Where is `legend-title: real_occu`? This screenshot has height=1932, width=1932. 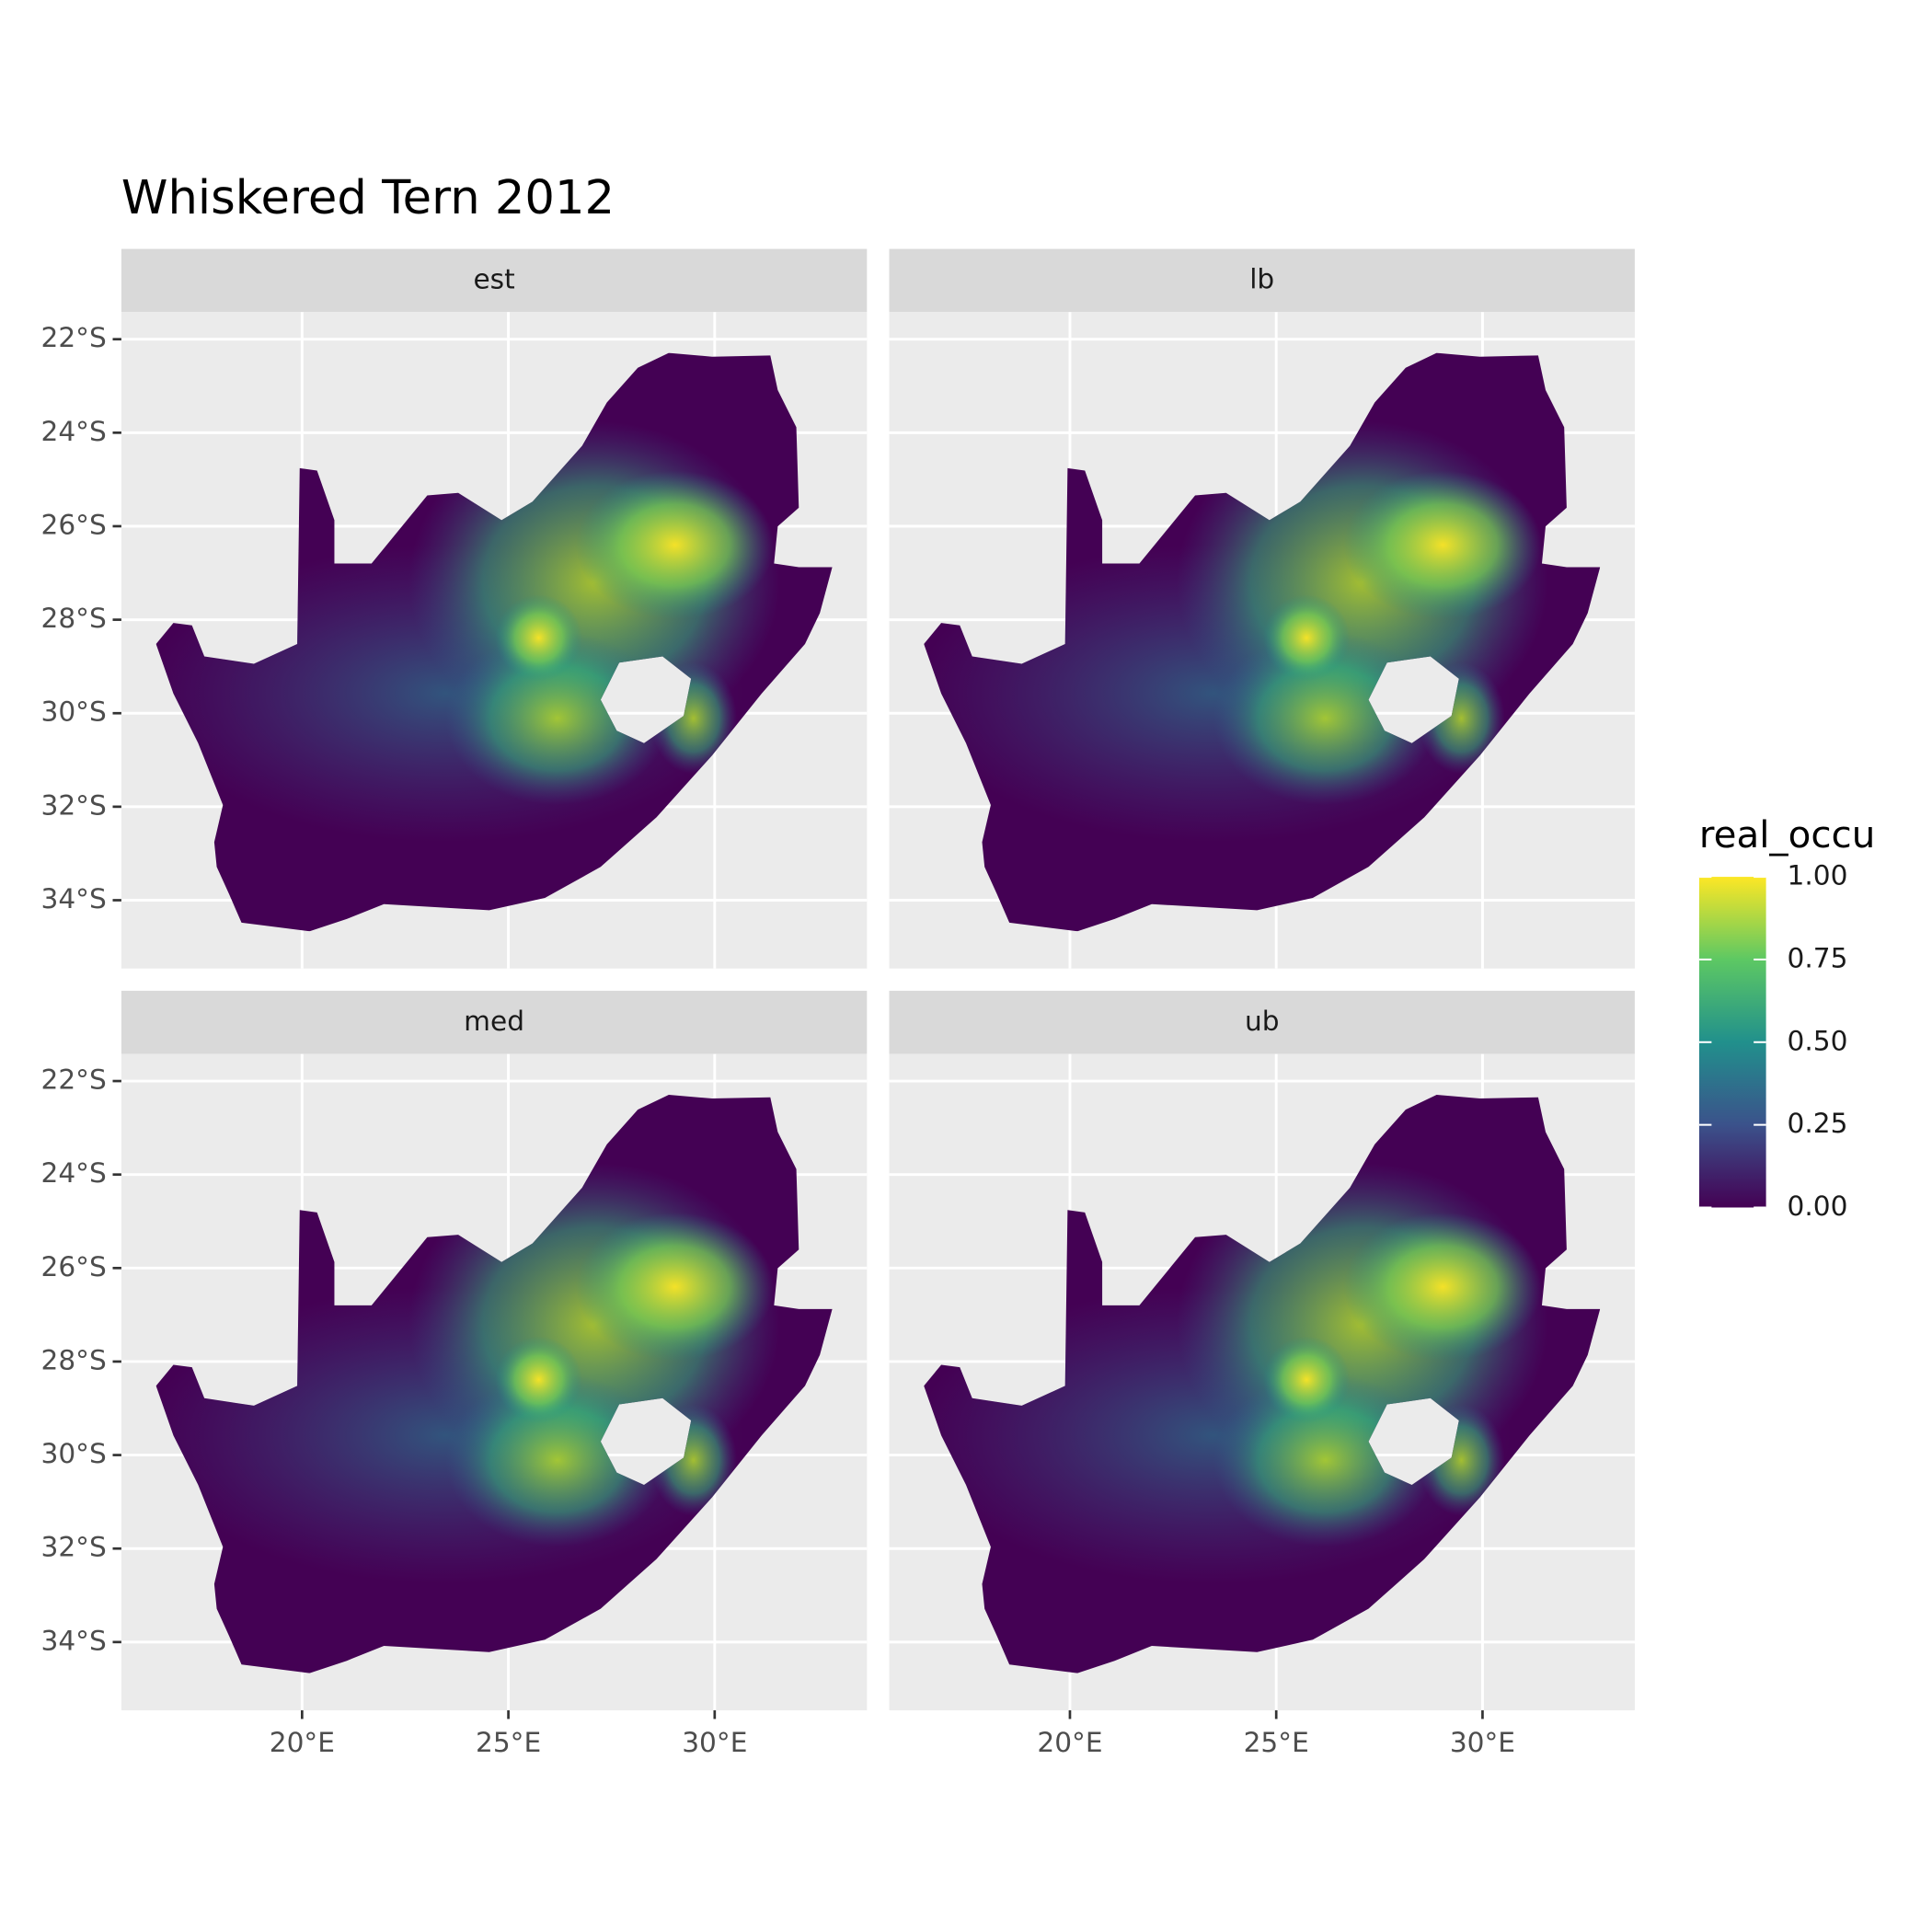 legend-title: real_occu is located at coordinates (1787, 835).